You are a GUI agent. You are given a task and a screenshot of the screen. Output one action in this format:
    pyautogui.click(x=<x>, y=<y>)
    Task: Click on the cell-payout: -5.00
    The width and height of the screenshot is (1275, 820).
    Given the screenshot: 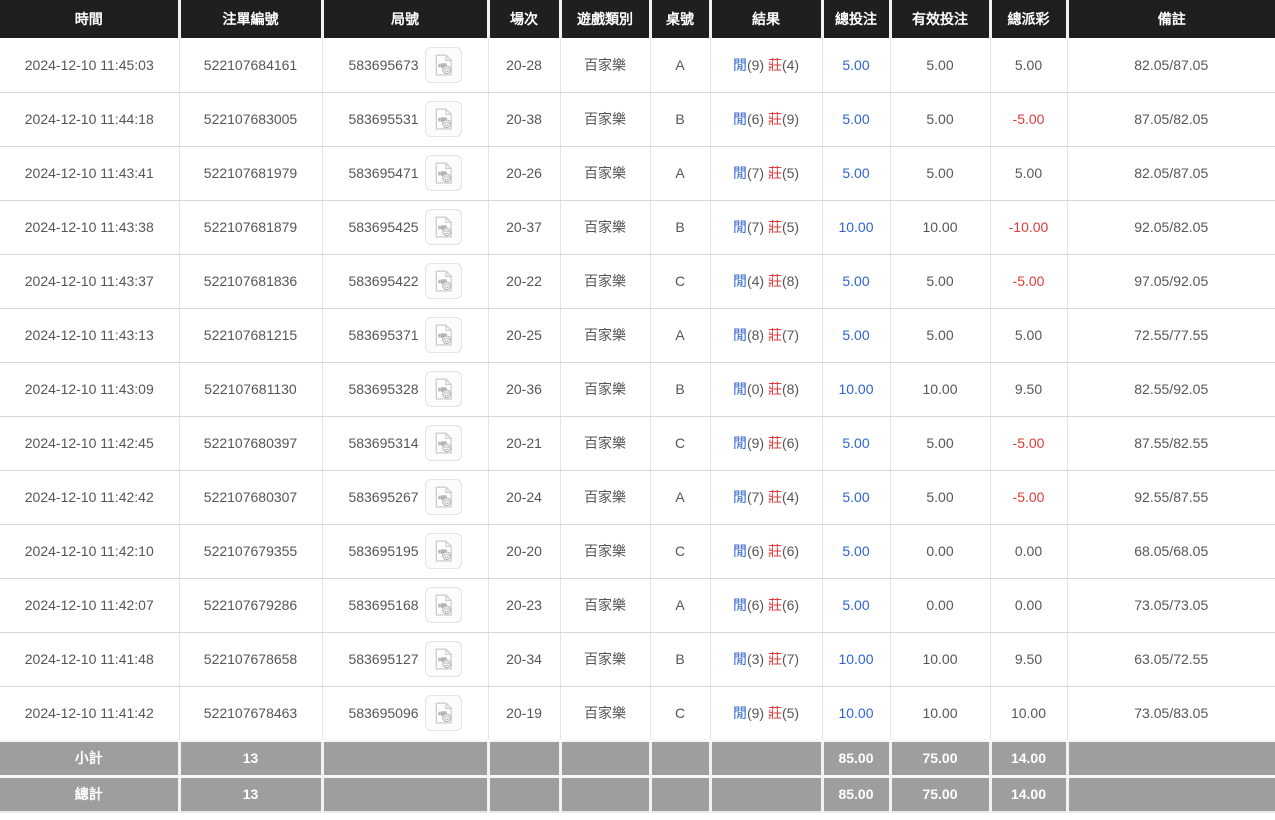 What is the action you would take?
    pyautogui.click(x=1028, y=281)
    